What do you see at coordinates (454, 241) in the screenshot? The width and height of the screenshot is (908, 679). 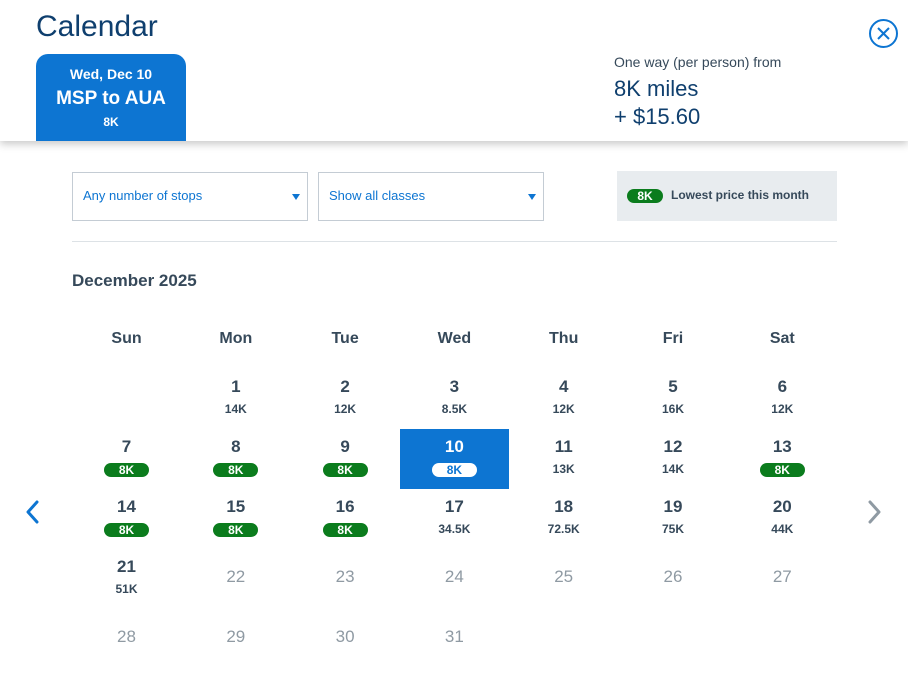 I see `divider` at bounding box center [454, 241].